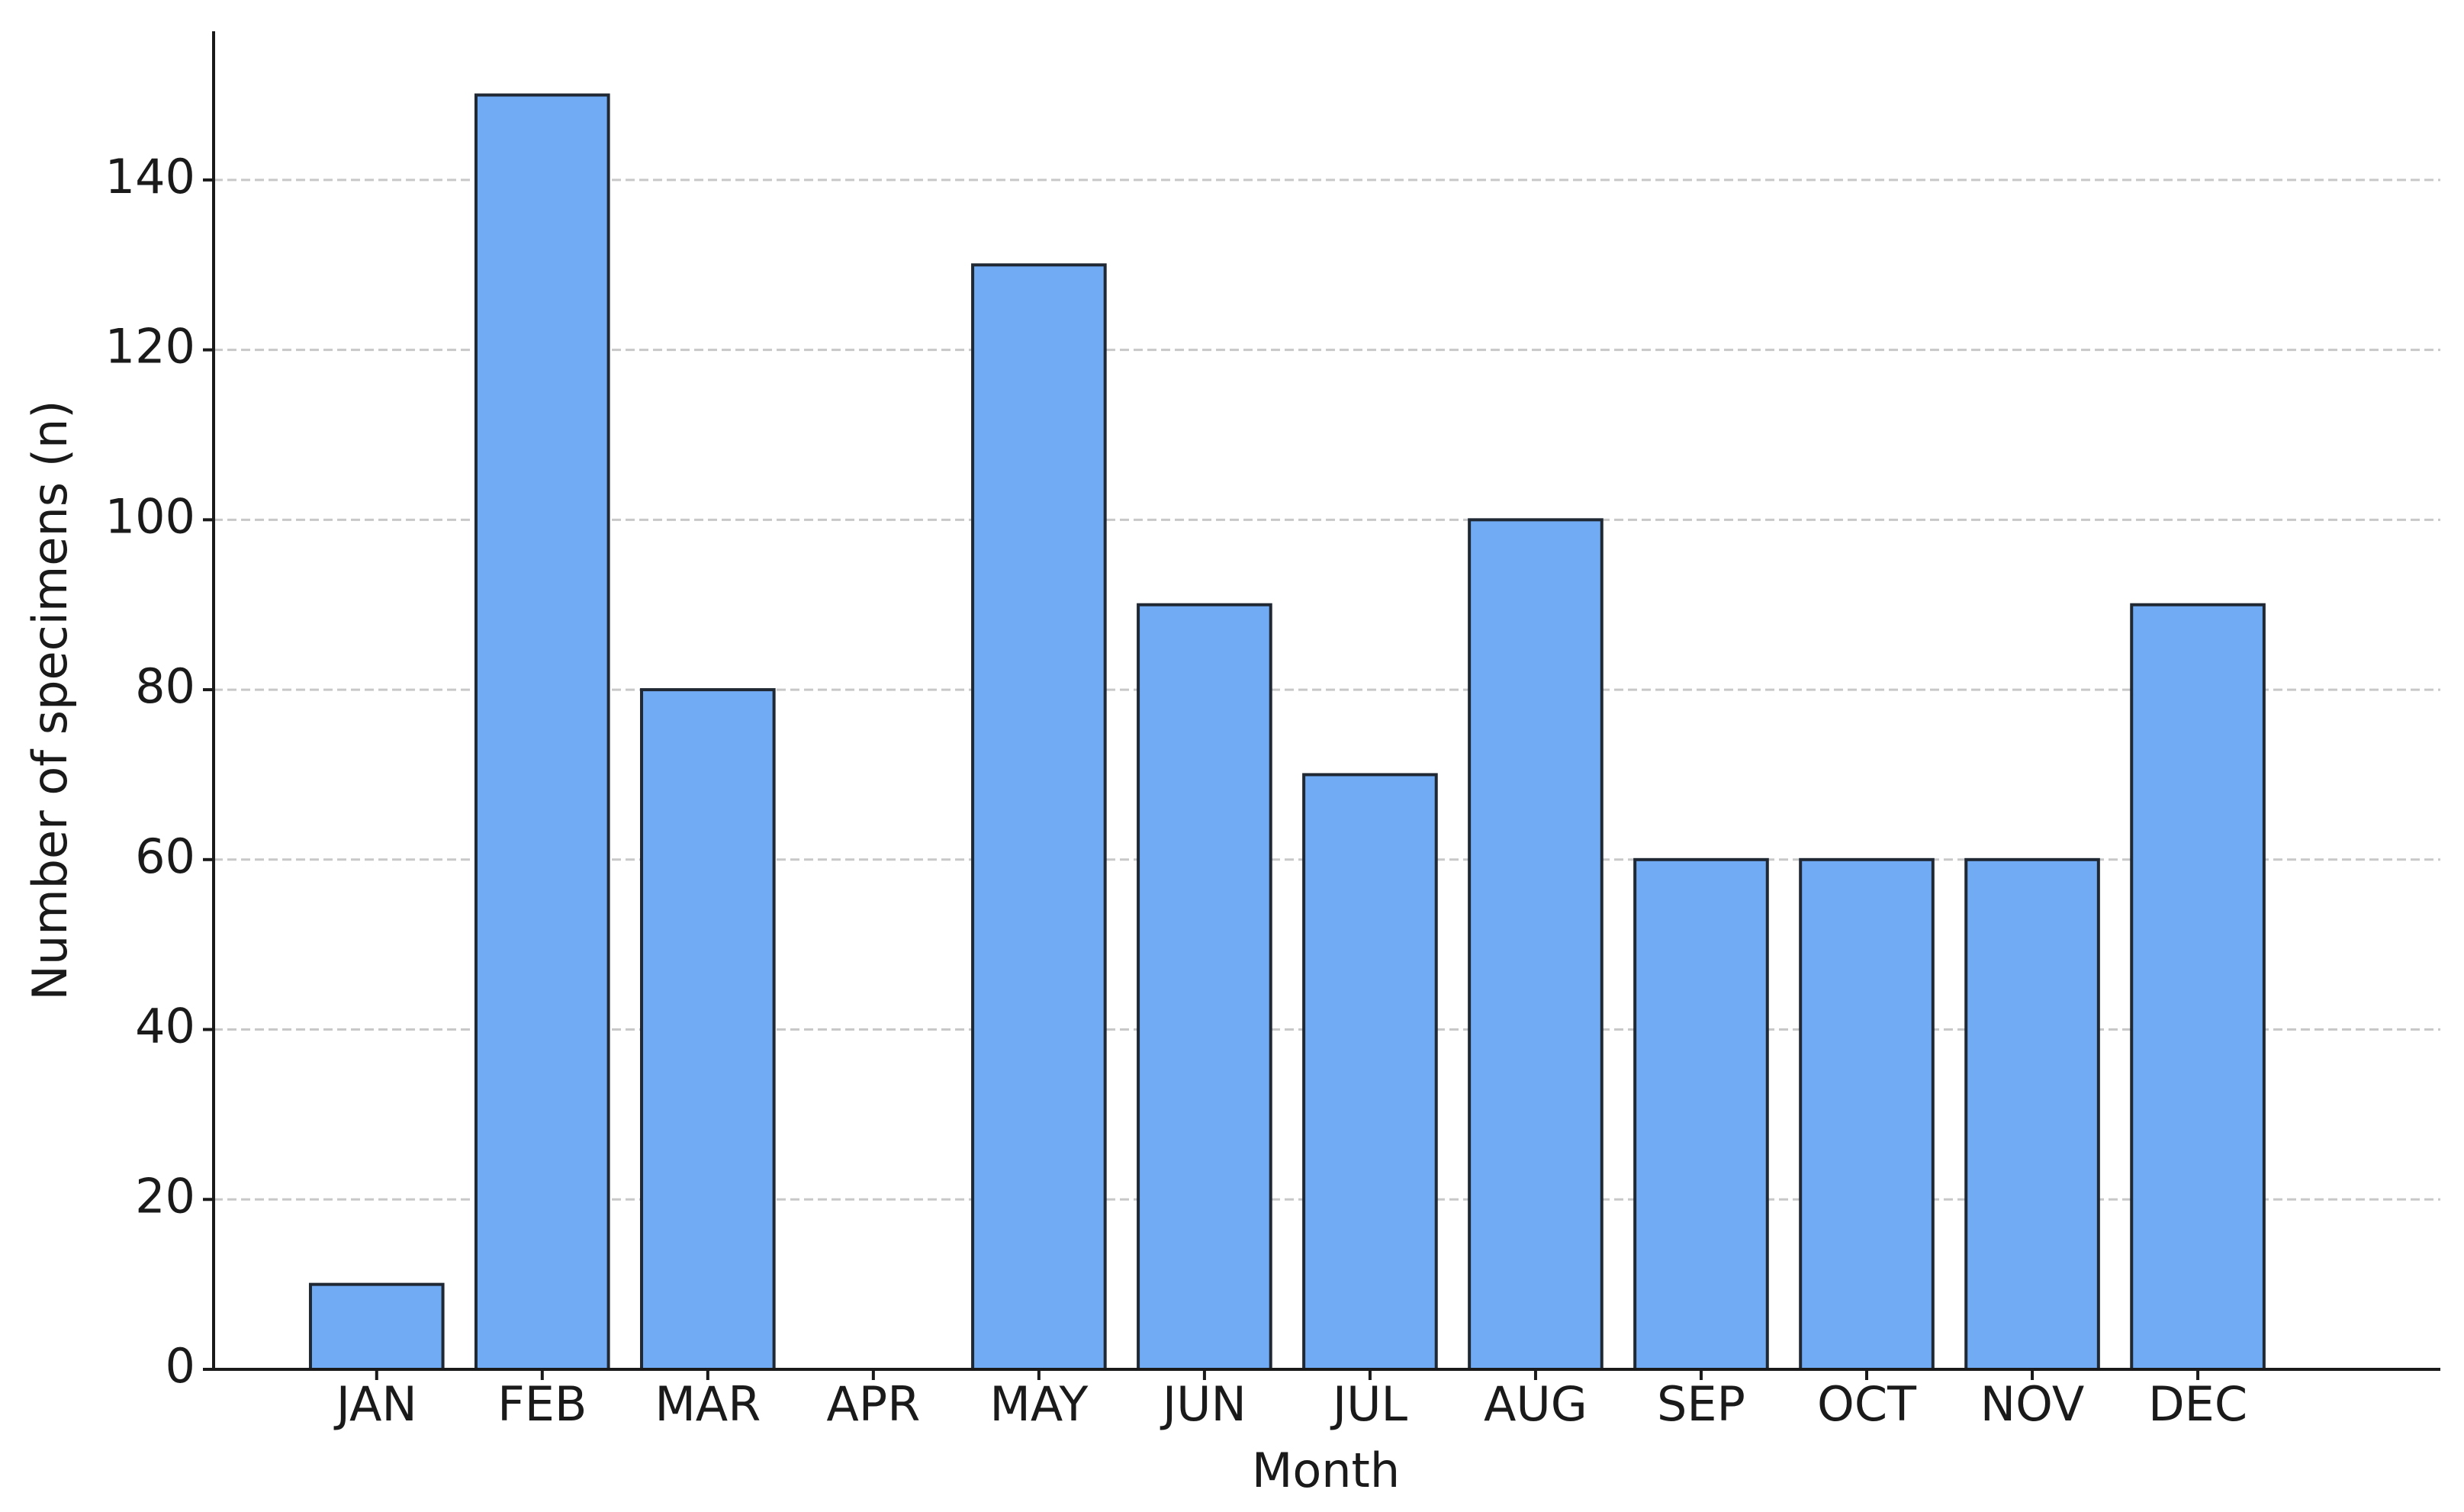 This screenshot has width=2464, height=1512. Describe the element at coordinates (165, 1196) in the screenshot. I see `y-tick-label: 20` at that location.